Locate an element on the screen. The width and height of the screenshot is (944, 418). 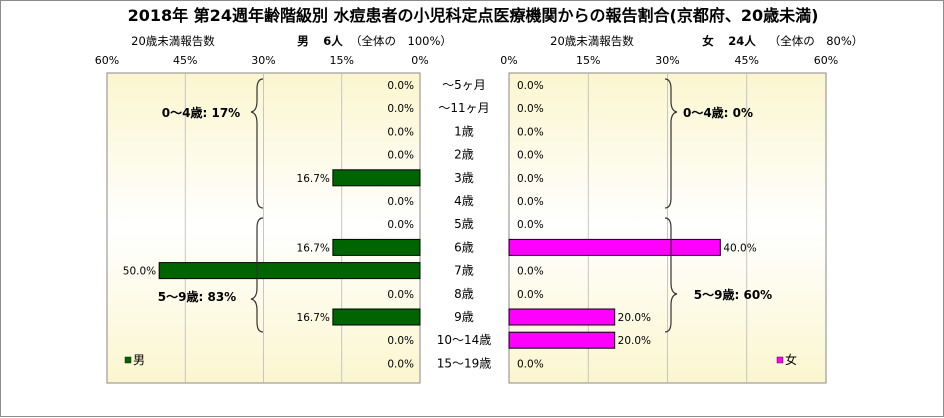
category-label: 5歳 is located at coordinates (464, 224).